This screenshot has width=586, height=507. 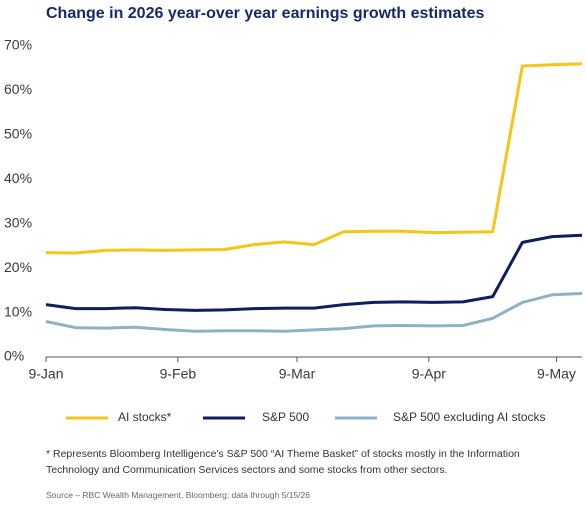 What do you see at coordinates (18, 222) in the screenshot?
I see `y-tick-label: 30%` at bounding box center [18, 222].